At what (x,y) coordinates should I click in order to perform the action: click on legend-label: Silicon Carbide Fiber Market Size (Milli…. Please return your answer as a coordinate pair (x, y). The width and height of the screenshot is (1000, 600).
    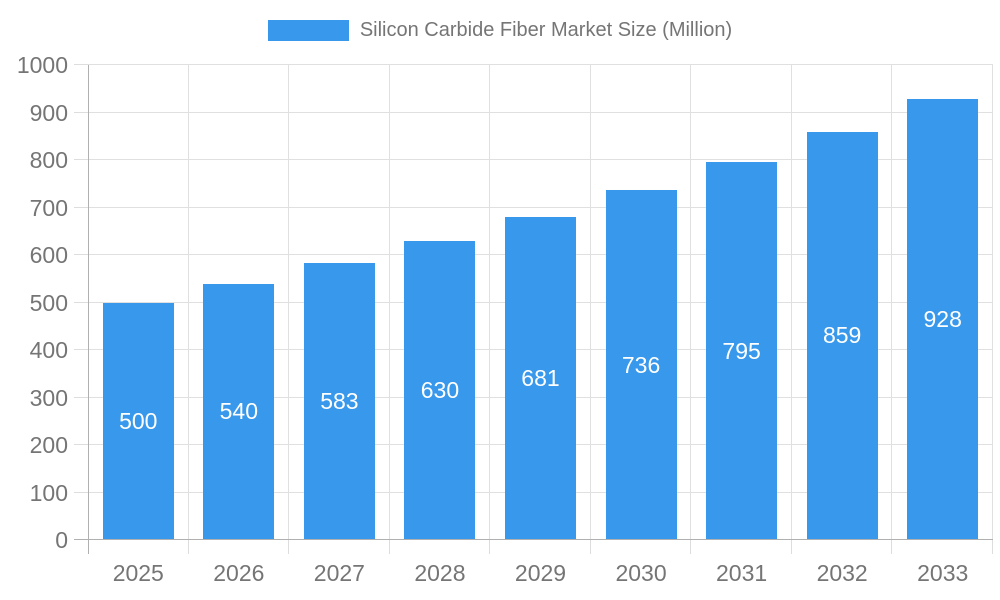
    Looking at the image, I should click on (546, 29).